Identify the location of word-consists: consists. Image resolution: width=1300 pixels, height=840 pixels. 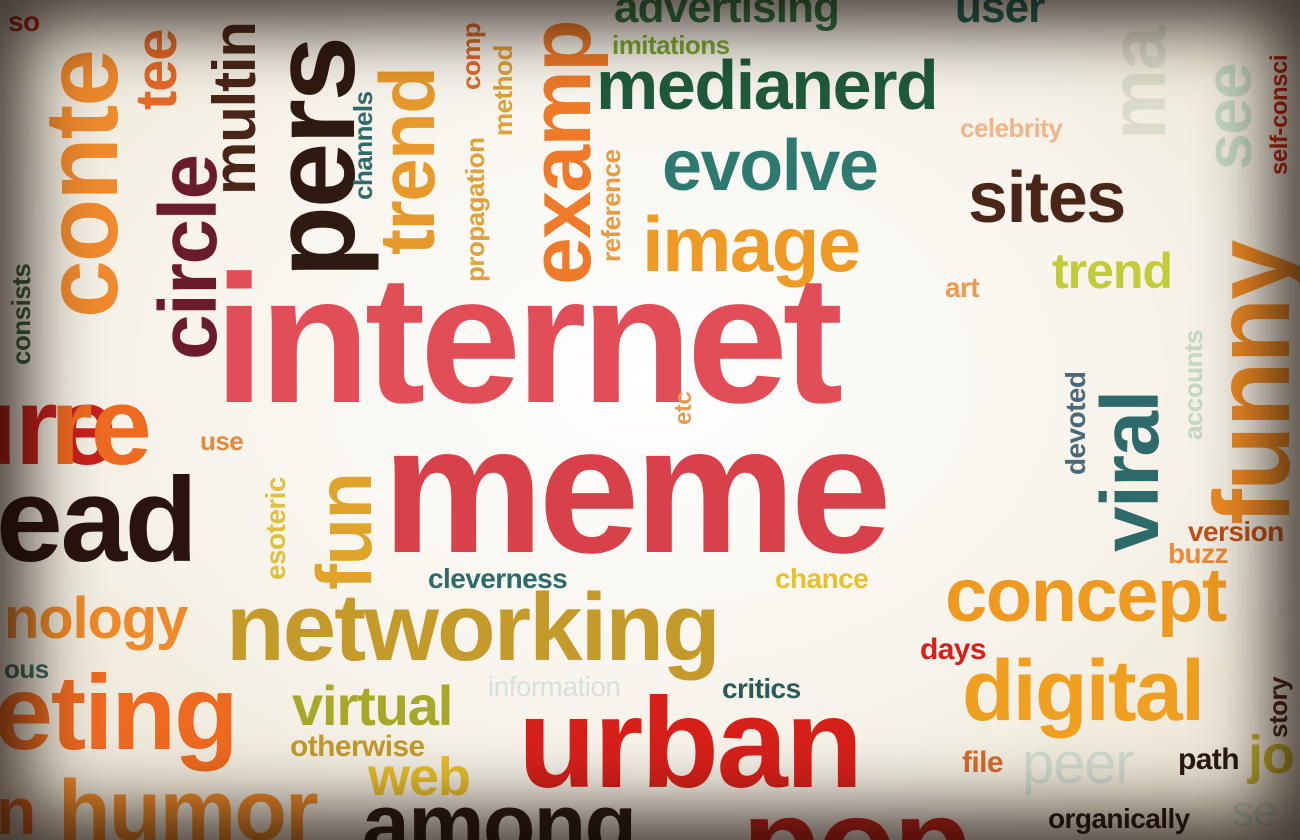
(21, 314).